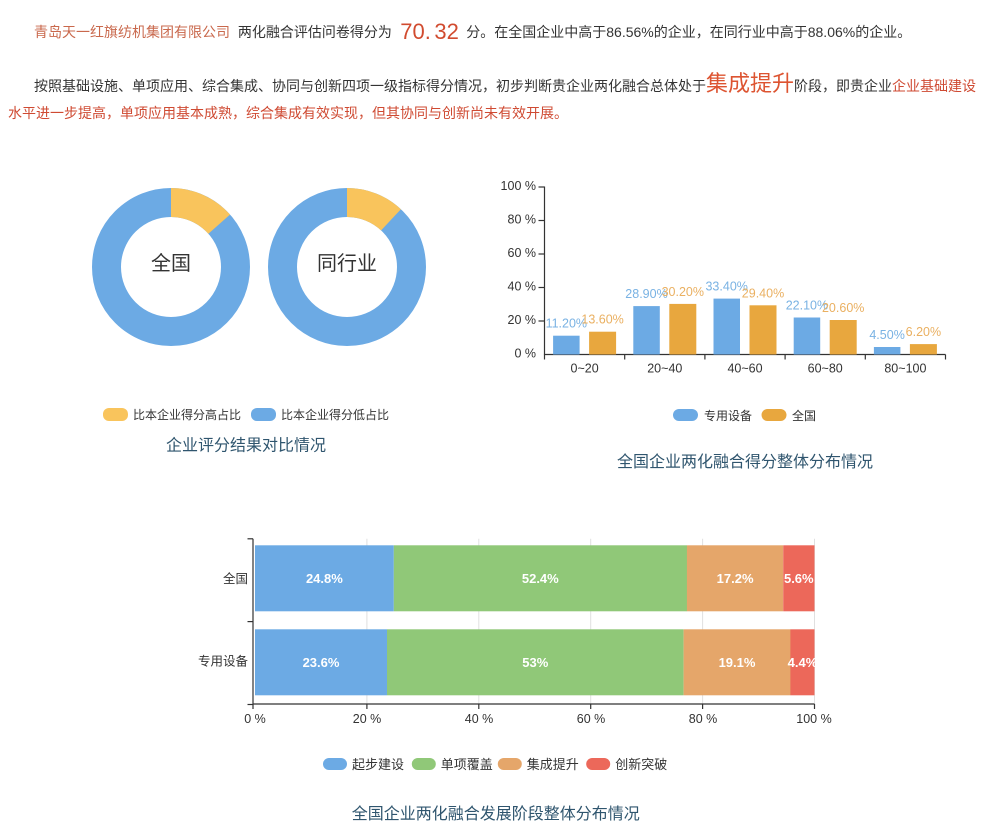 This screenshot has width=995, height=829. I want to click on svg-text: 6.20%, so click(923, 332).